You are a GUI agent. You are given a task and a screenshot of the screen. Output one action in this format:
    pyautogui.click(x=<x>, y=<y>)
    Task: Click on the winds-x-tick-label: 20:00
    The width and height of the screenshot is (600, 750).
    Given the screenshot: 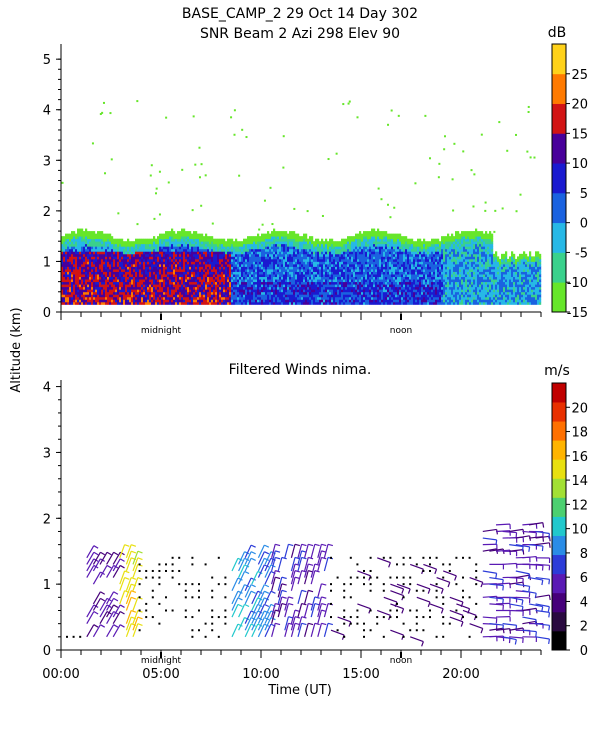 What is the action you would take?
    pyautogui.click(x=460, y=674)
    